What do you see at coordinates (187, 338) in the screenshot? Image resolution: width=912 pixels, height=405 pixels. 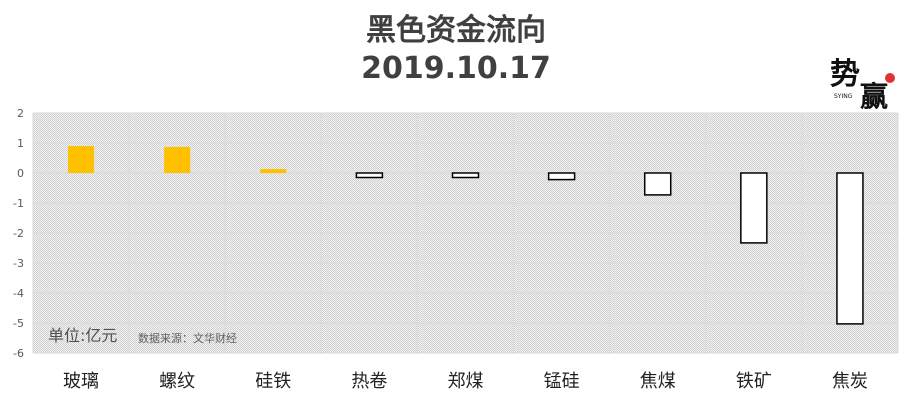 I see `source-label: 数据来源：文华财经` at bounding box center [187, 338].